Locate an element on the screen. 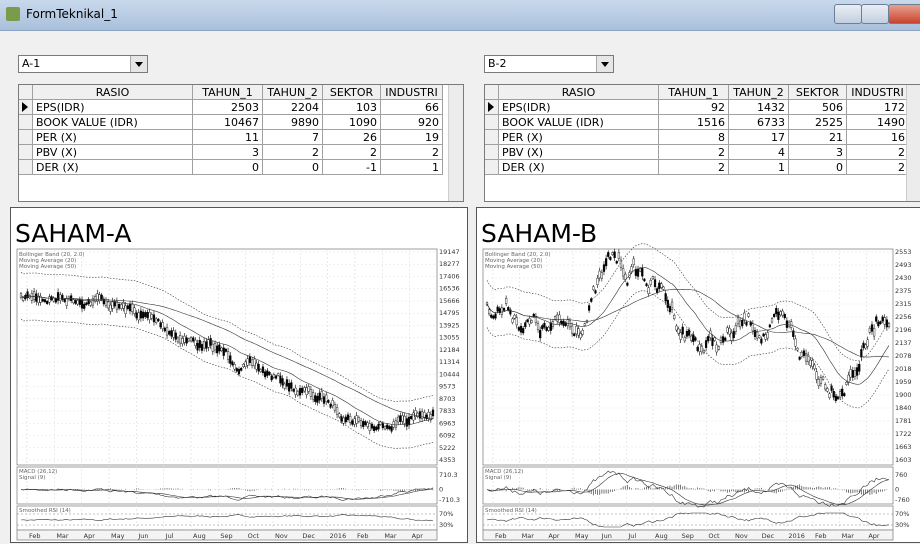  value-cell: 21 is located at coordinates (818, 137).